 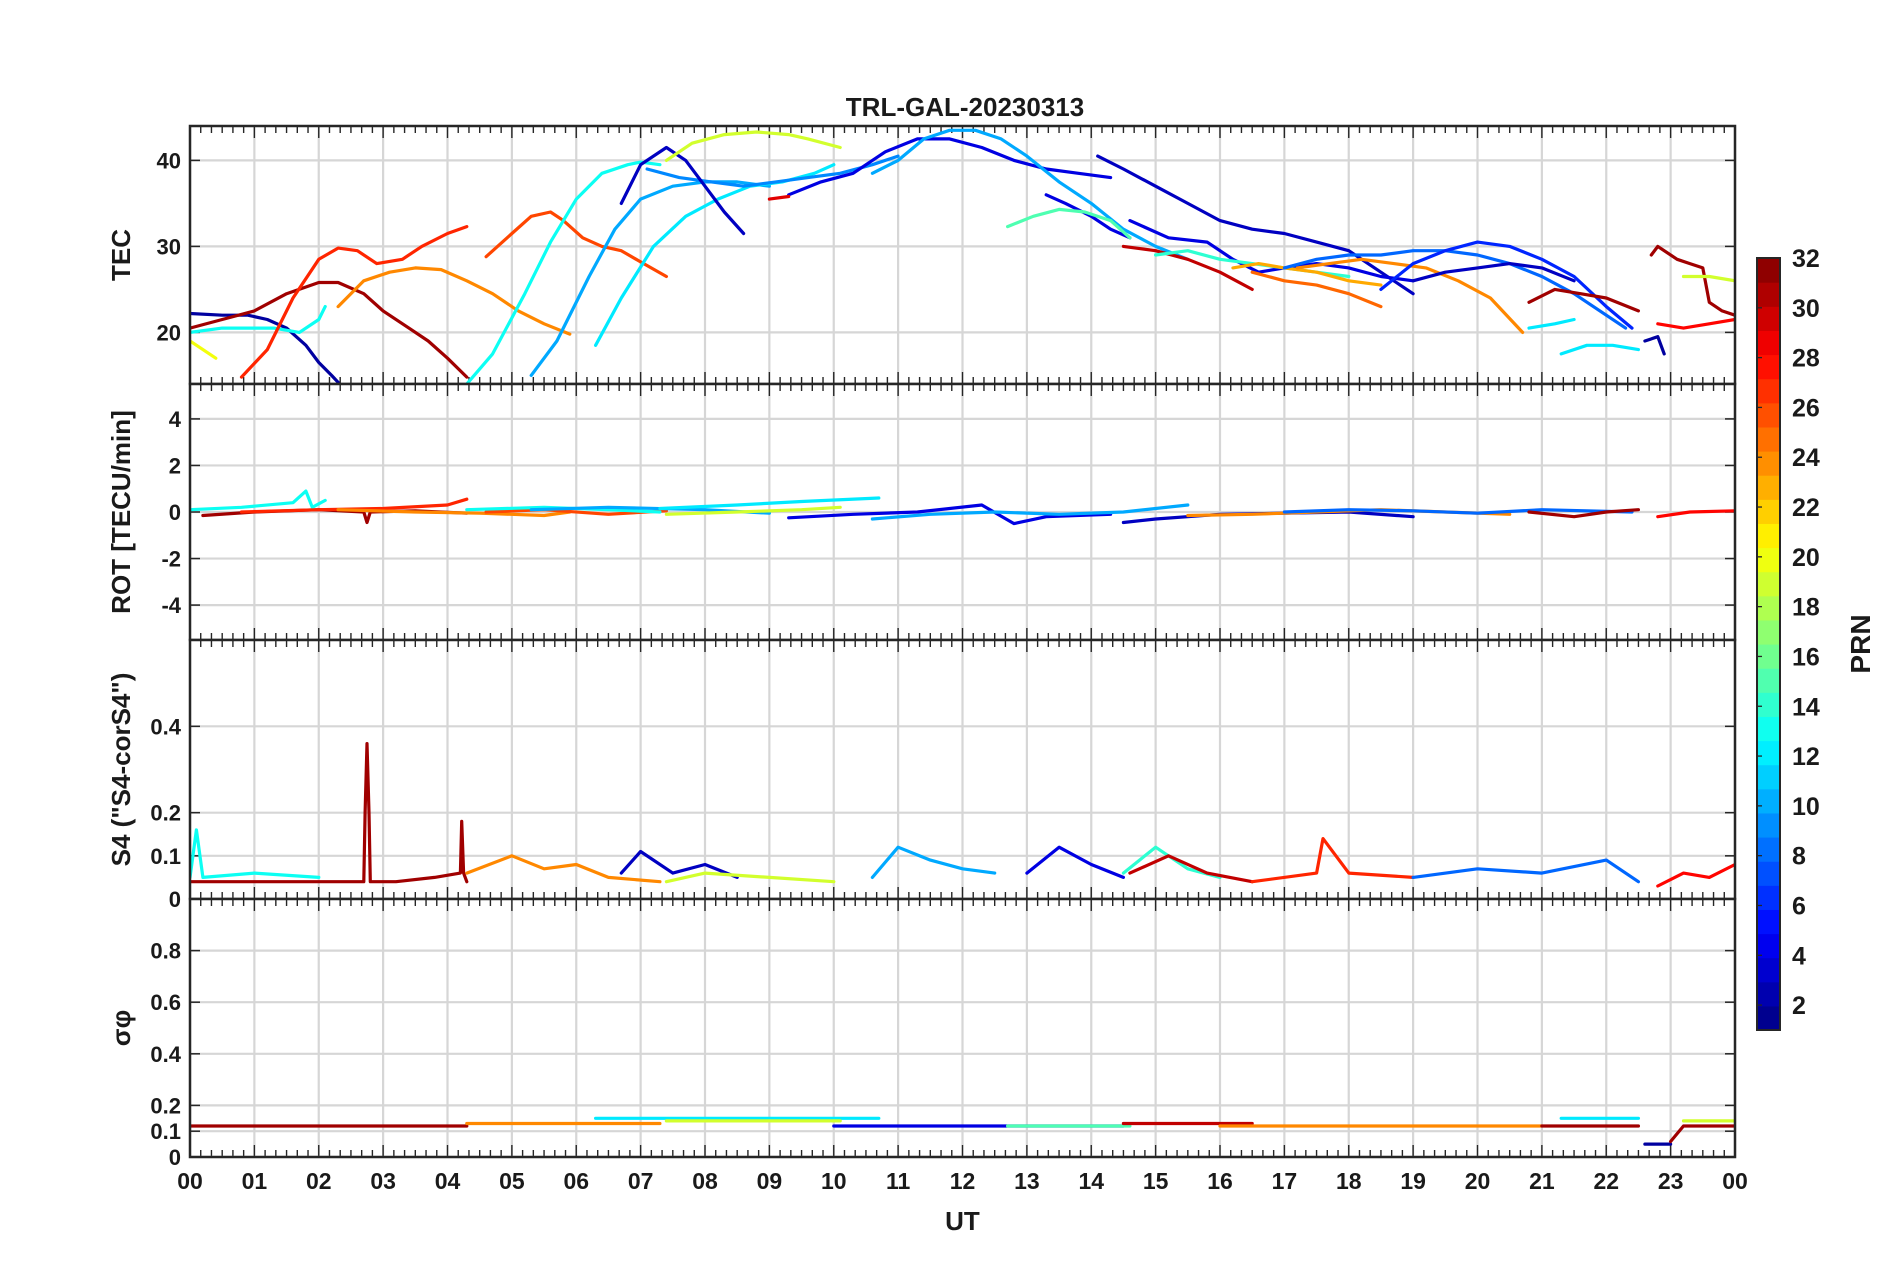 What do you see at coordinates (705, 1181) in the screenshot?
I see `x-tick-label: 08` at bounding box center [705, 1181].